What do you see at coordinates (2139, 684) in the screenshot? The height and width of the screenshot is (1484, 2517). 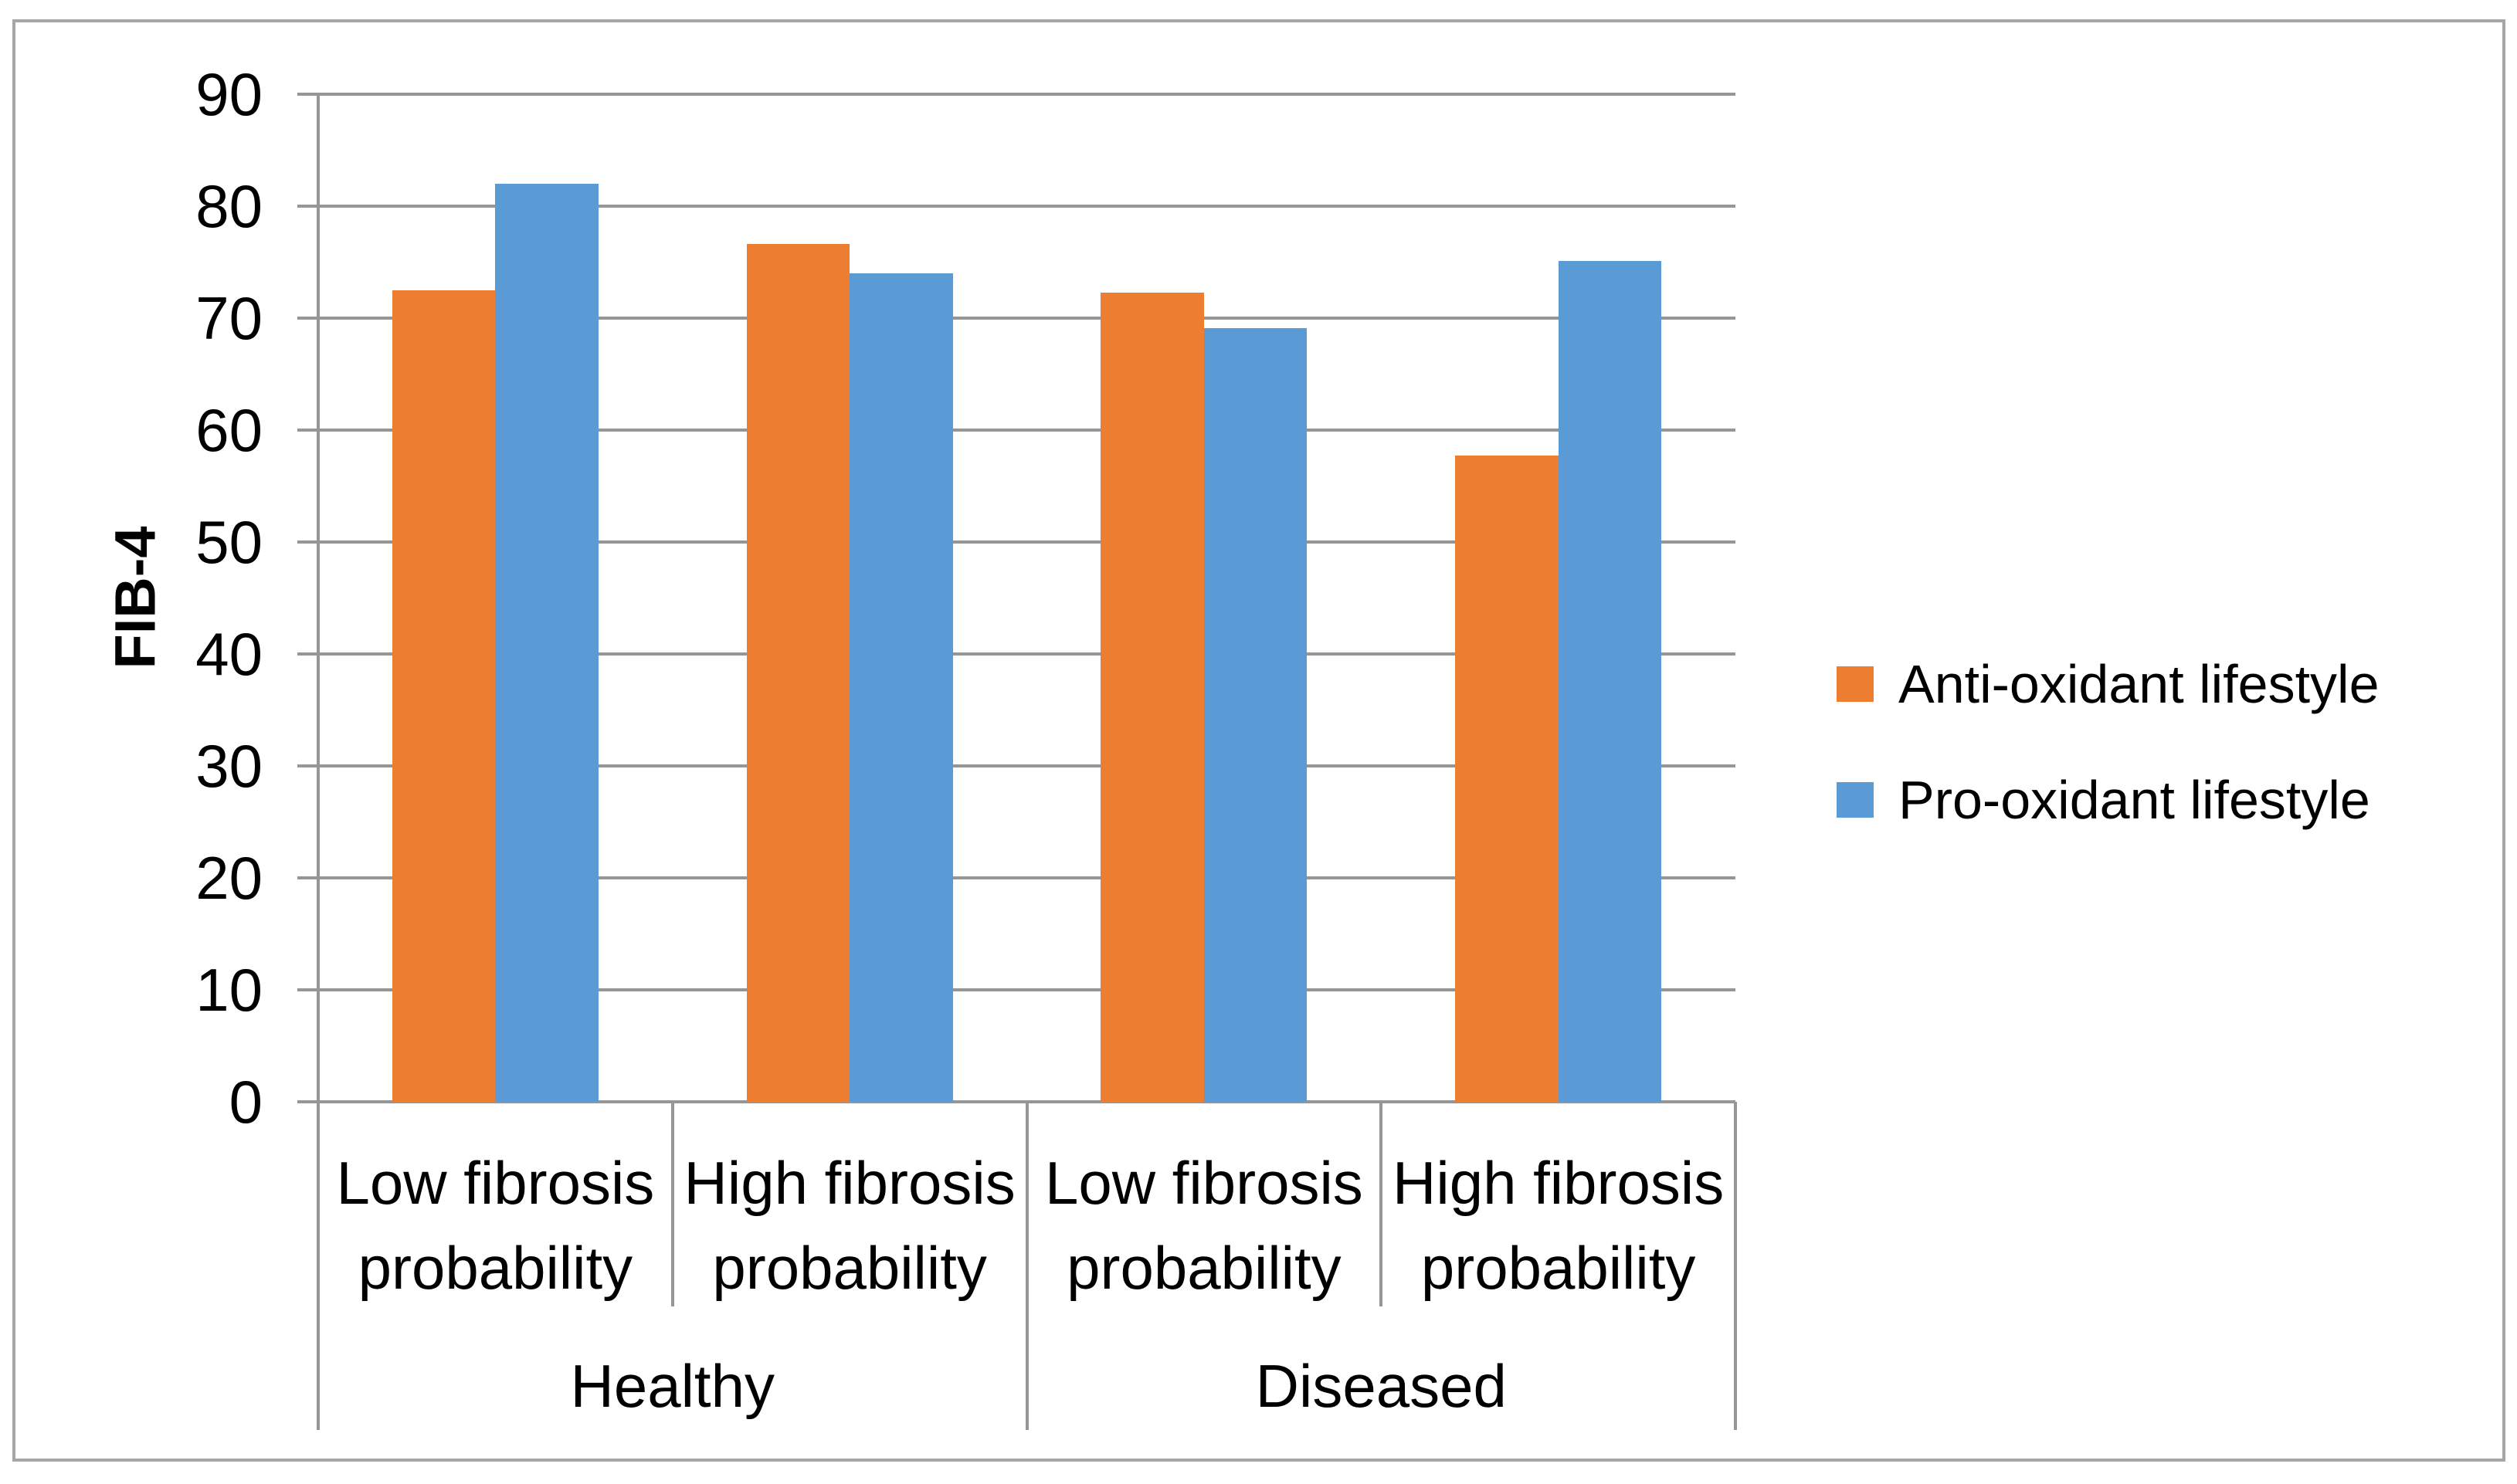 I see `legend-label: Anti-oxidant lifestyle` at bounding box center [2139, 684].